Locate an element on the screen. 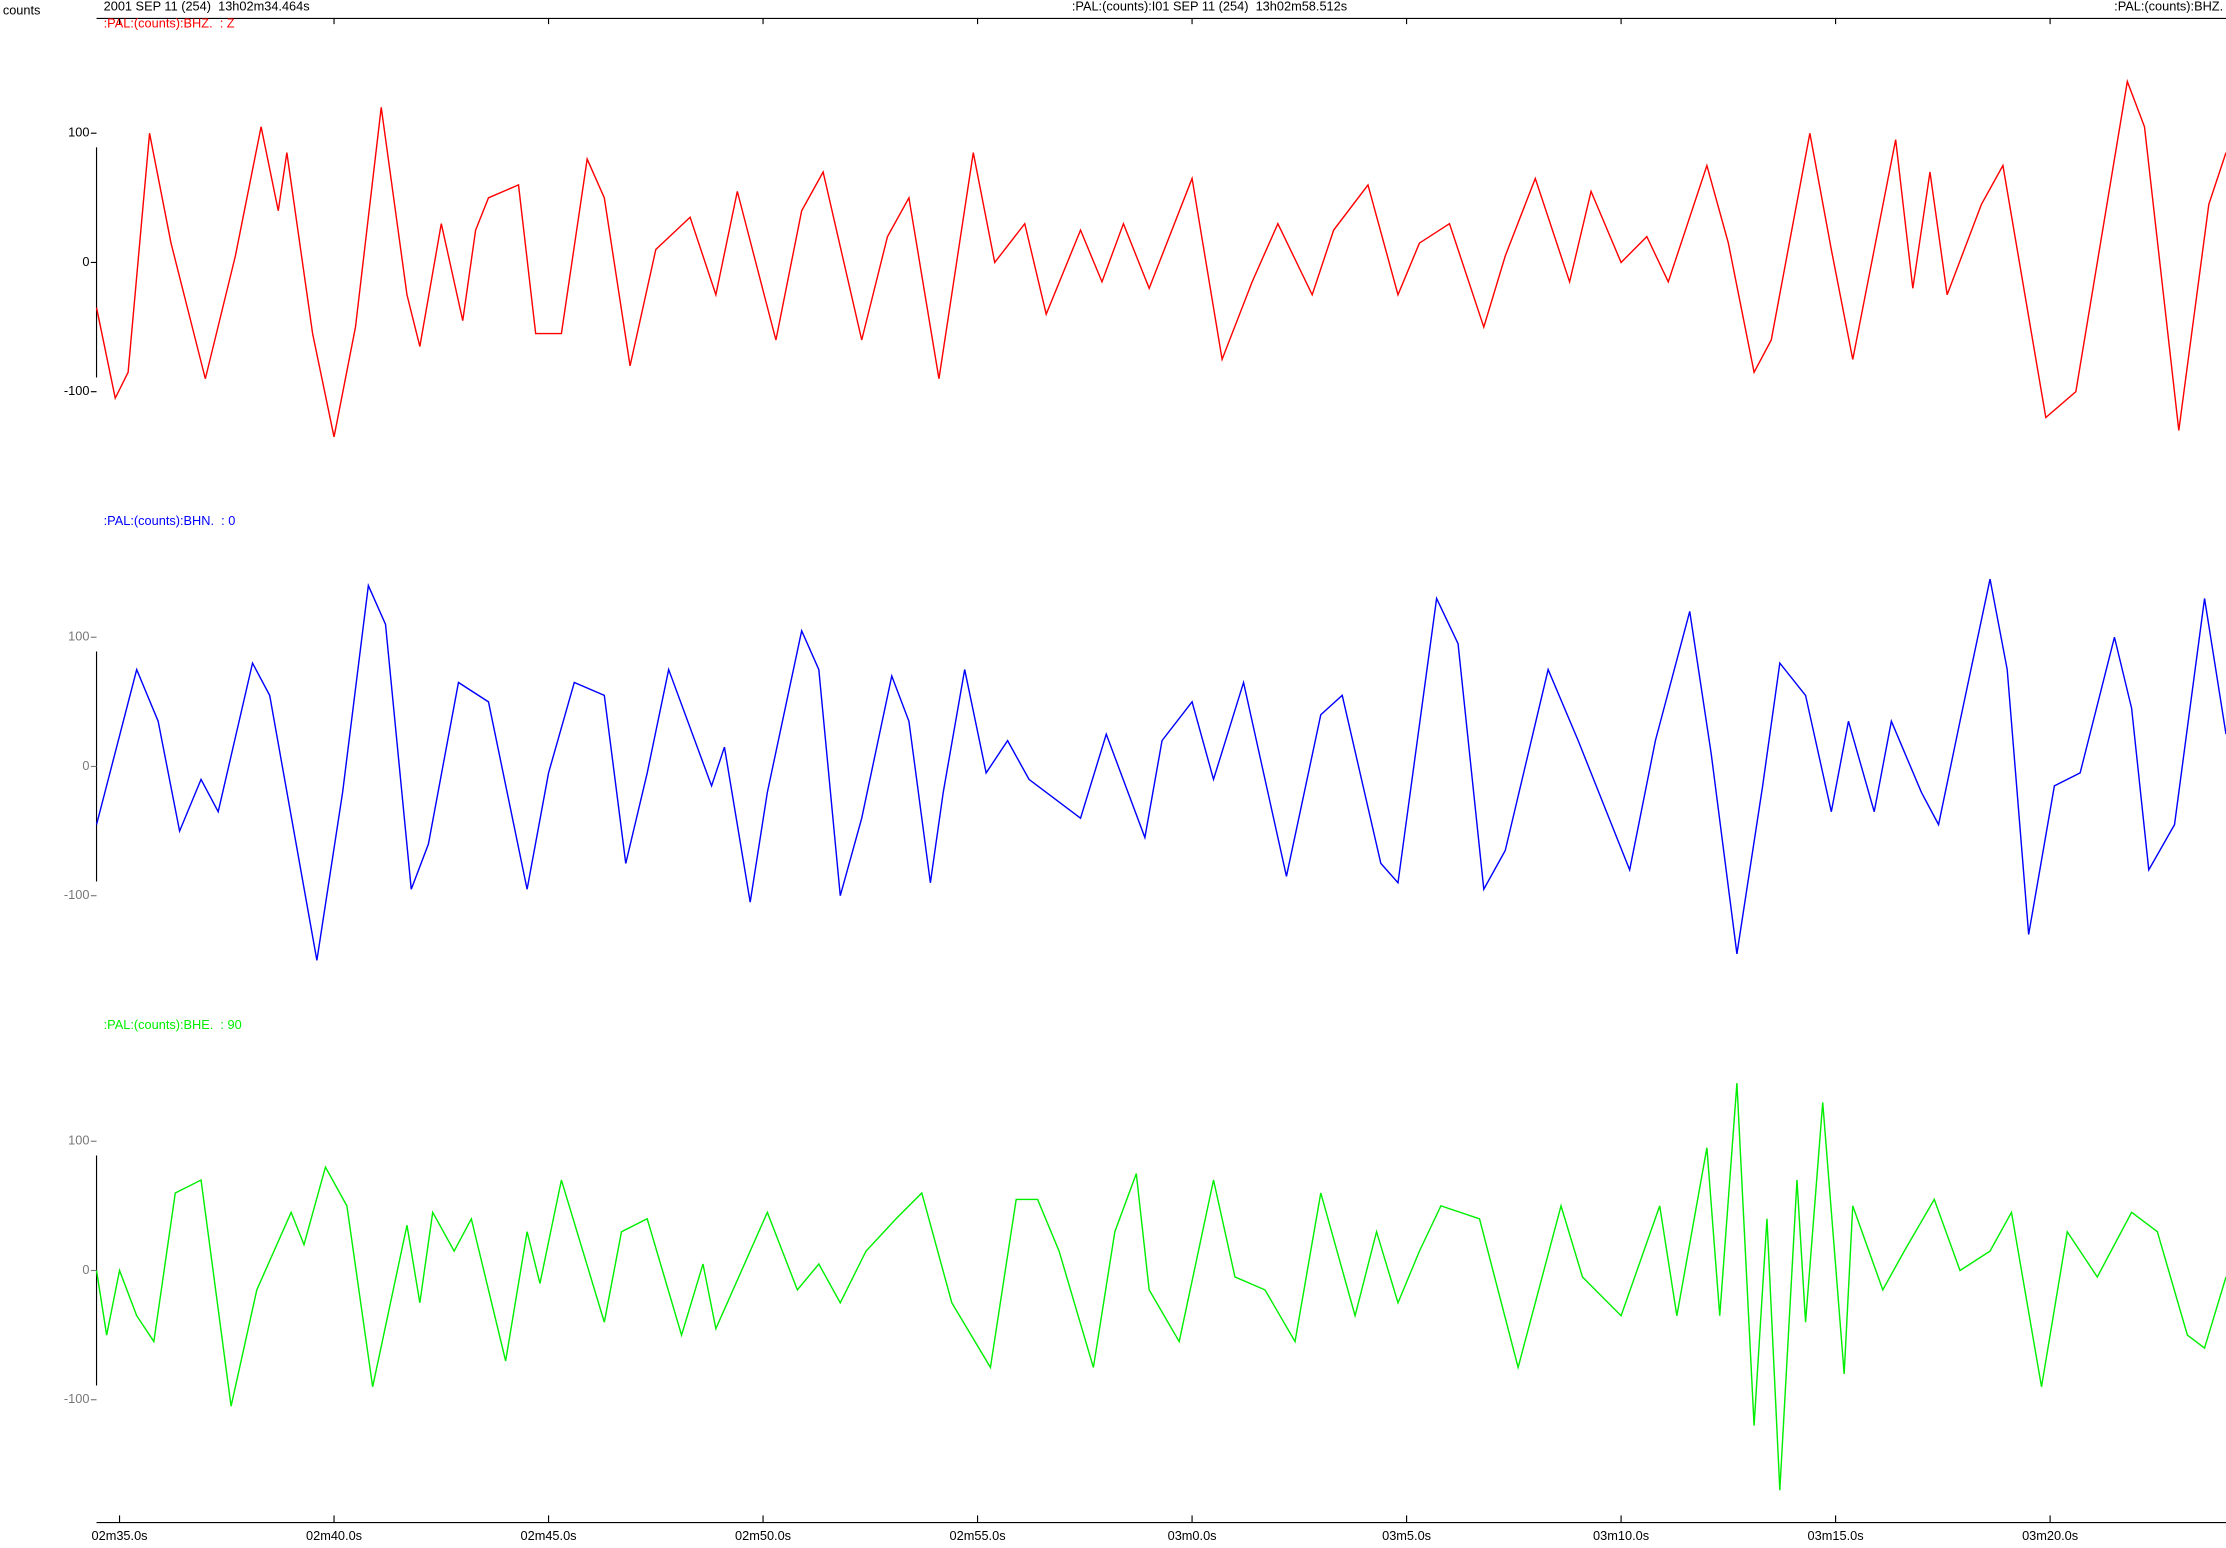 The image size is (2226, 1548). trace-title: :PAL:(counts):BHE. : 90 is located at coordinates (173, 1024).